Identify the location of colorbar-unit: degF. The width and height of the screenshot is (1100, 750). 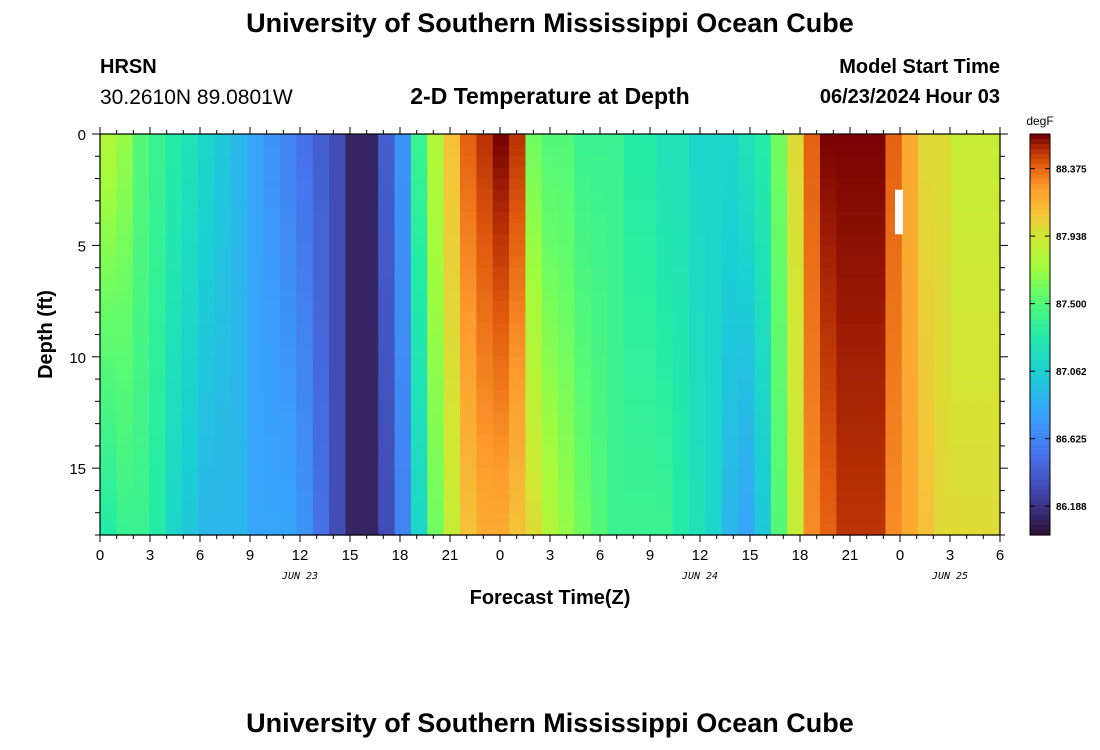
(1039, 121).